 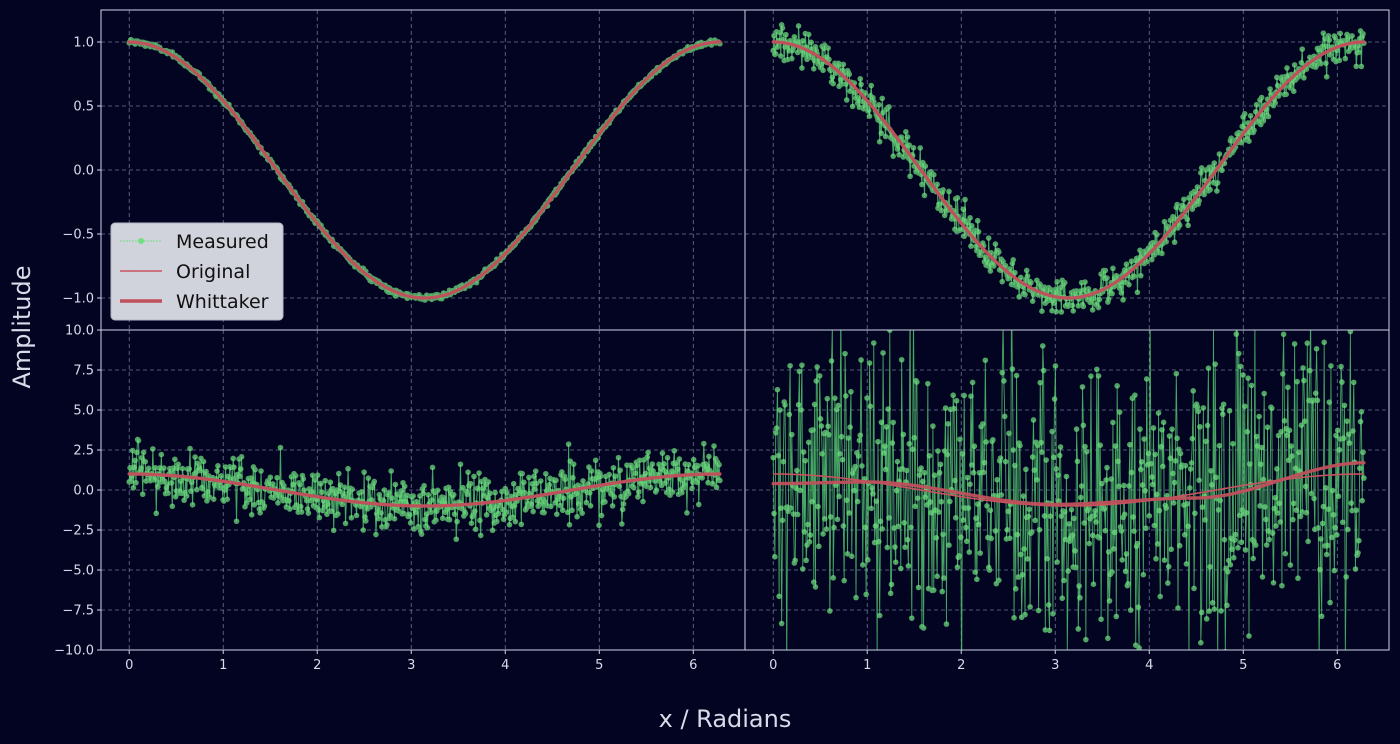 What do you see at coordinates (78, 571) in the screenshot?
I see `y-tick-label: −5.0` at bounding box center [78, 571].